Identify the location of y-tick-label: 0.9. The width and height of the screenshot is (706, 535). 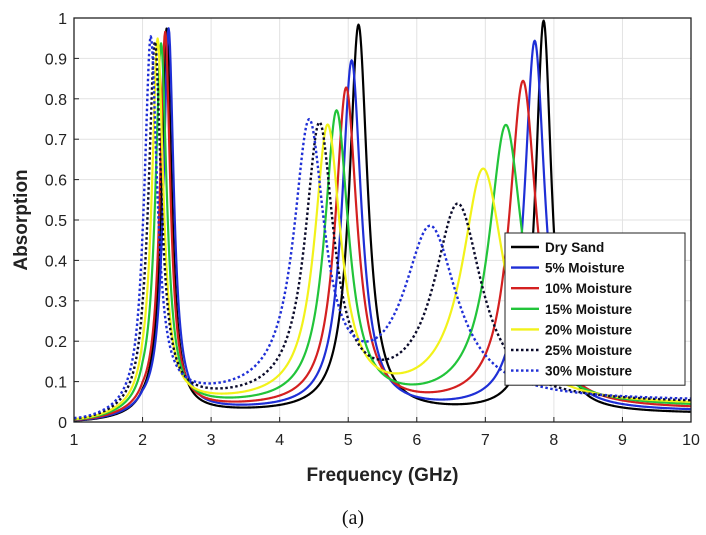
(56, 59).